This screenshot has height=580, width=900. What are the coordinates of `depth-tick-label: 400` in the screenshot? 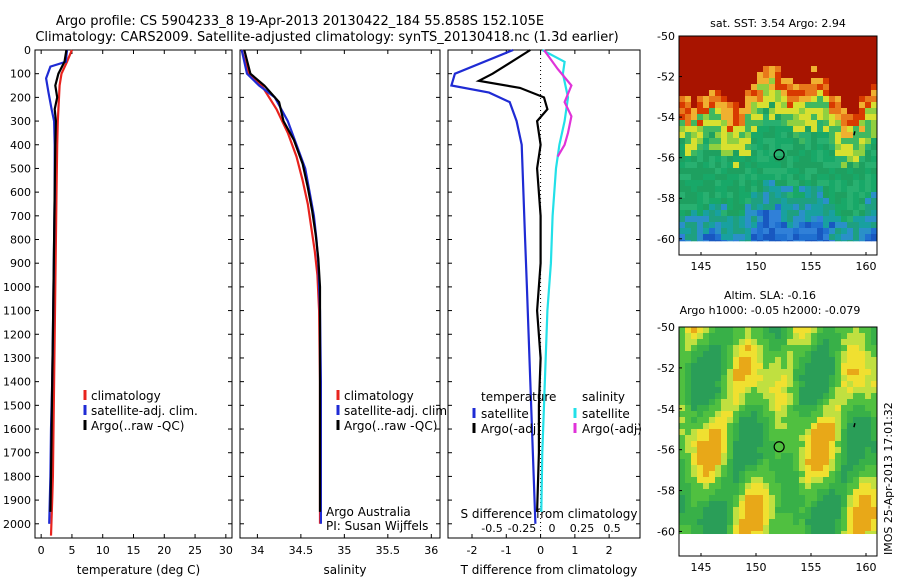 It's located at (20, 145).